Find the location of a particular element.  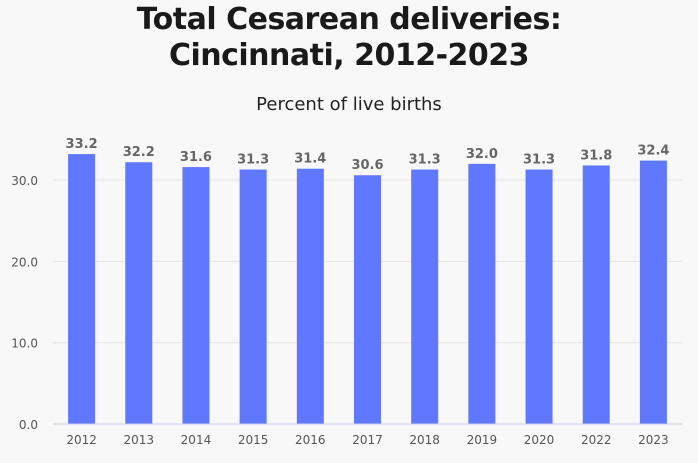

y-tick-label: 0.0 is located at coordinates (28, 425).